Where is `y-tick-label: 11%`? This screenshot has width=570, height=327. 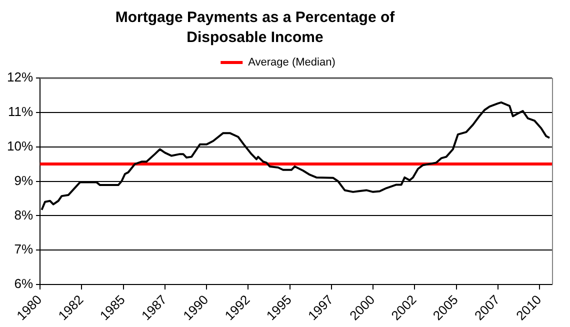
y-tick-label: 11% is located at coordinates (21, 111).